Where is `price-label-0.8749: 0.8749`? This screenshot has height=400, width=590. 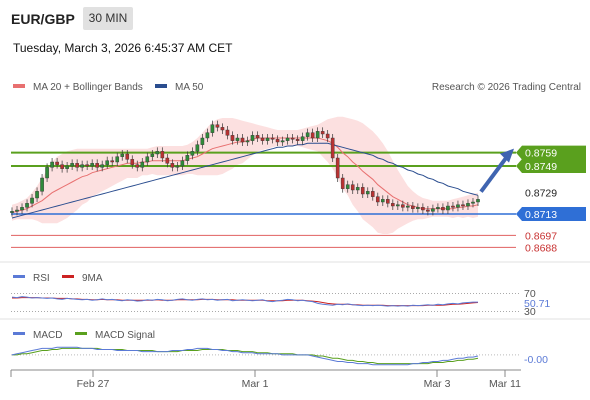
price-label-0.8749: 0.8749 is located at coordinates (551, 166).